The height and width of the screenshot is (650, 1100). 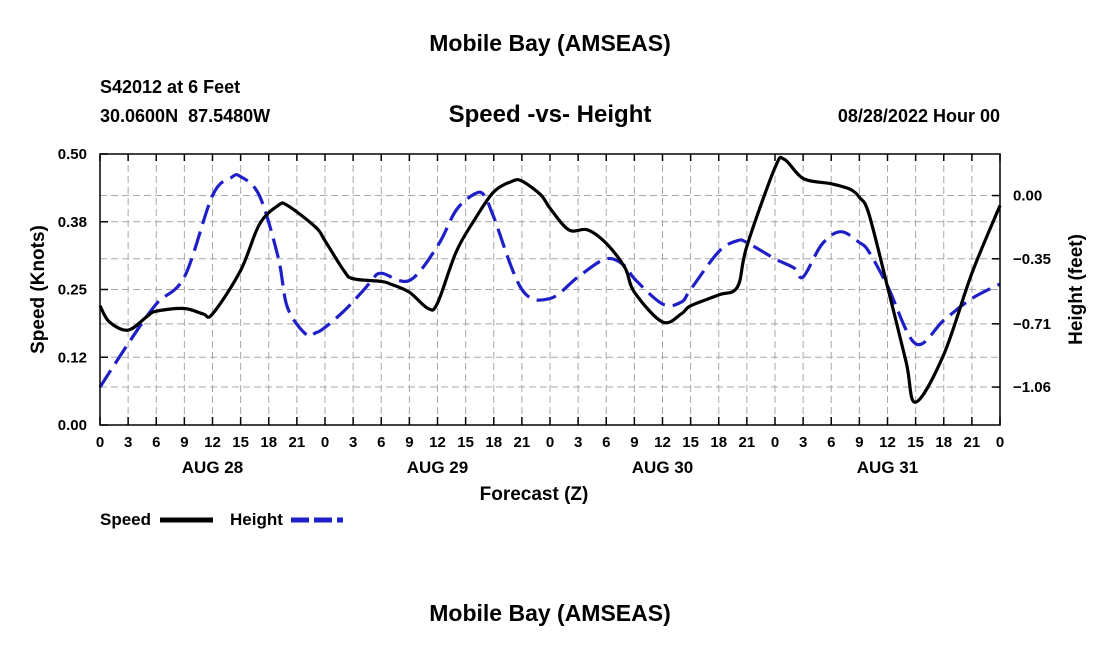 What do you see at coordinates (256, 519) in the screenshot?
I see `legend-height-label: Height` at bounding box center [256, 519].